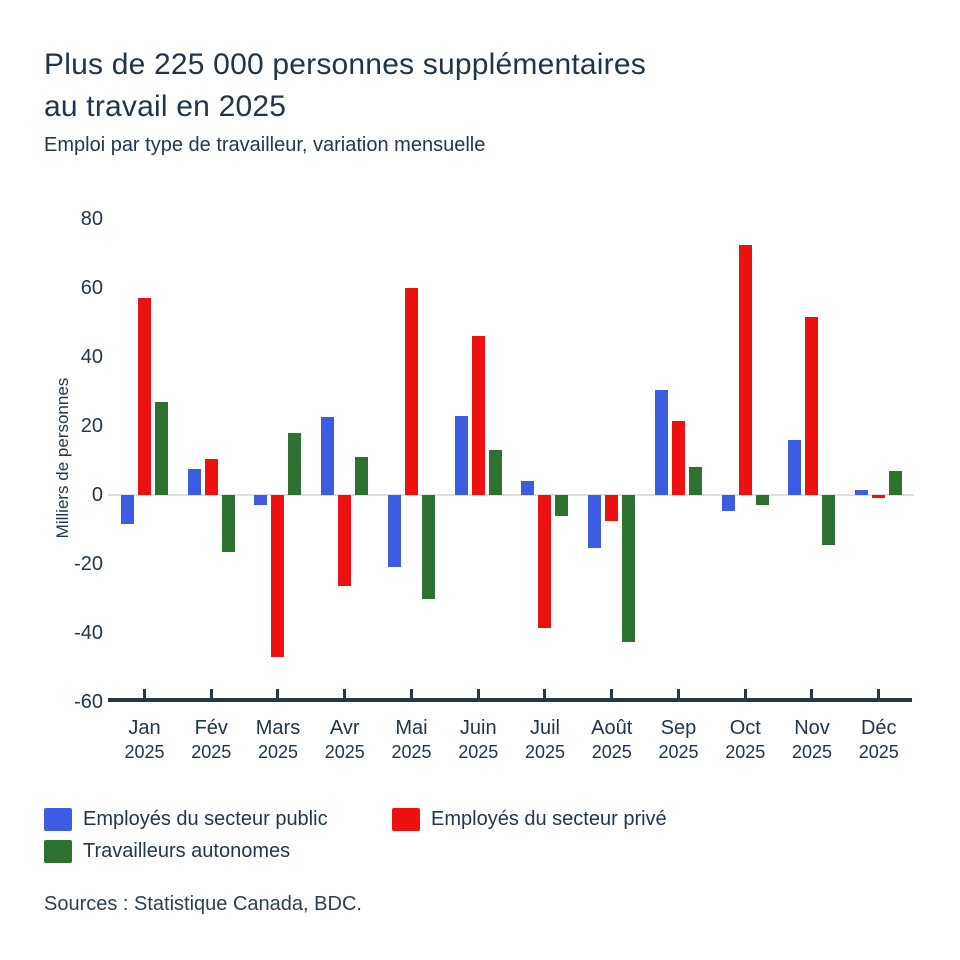 This screenshot has width=960, height=960. What do you see at coordinates (549, 818) in the screenshot?
I see `legend-label-private: Employés du secteur privé` at bounding box center [549, 818].